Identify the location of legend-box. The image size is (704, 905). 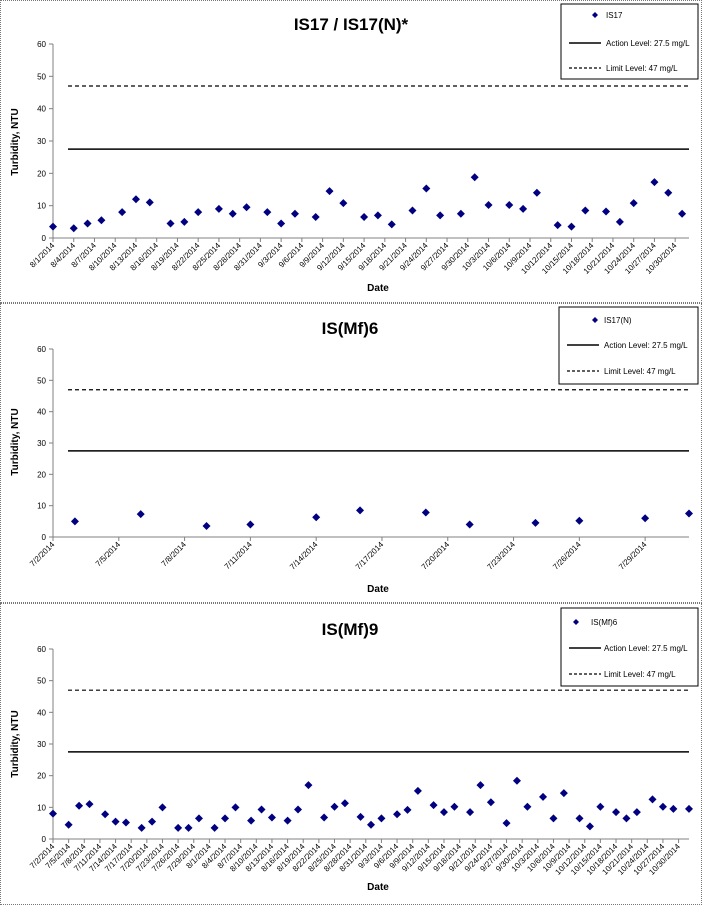
(629, 41).